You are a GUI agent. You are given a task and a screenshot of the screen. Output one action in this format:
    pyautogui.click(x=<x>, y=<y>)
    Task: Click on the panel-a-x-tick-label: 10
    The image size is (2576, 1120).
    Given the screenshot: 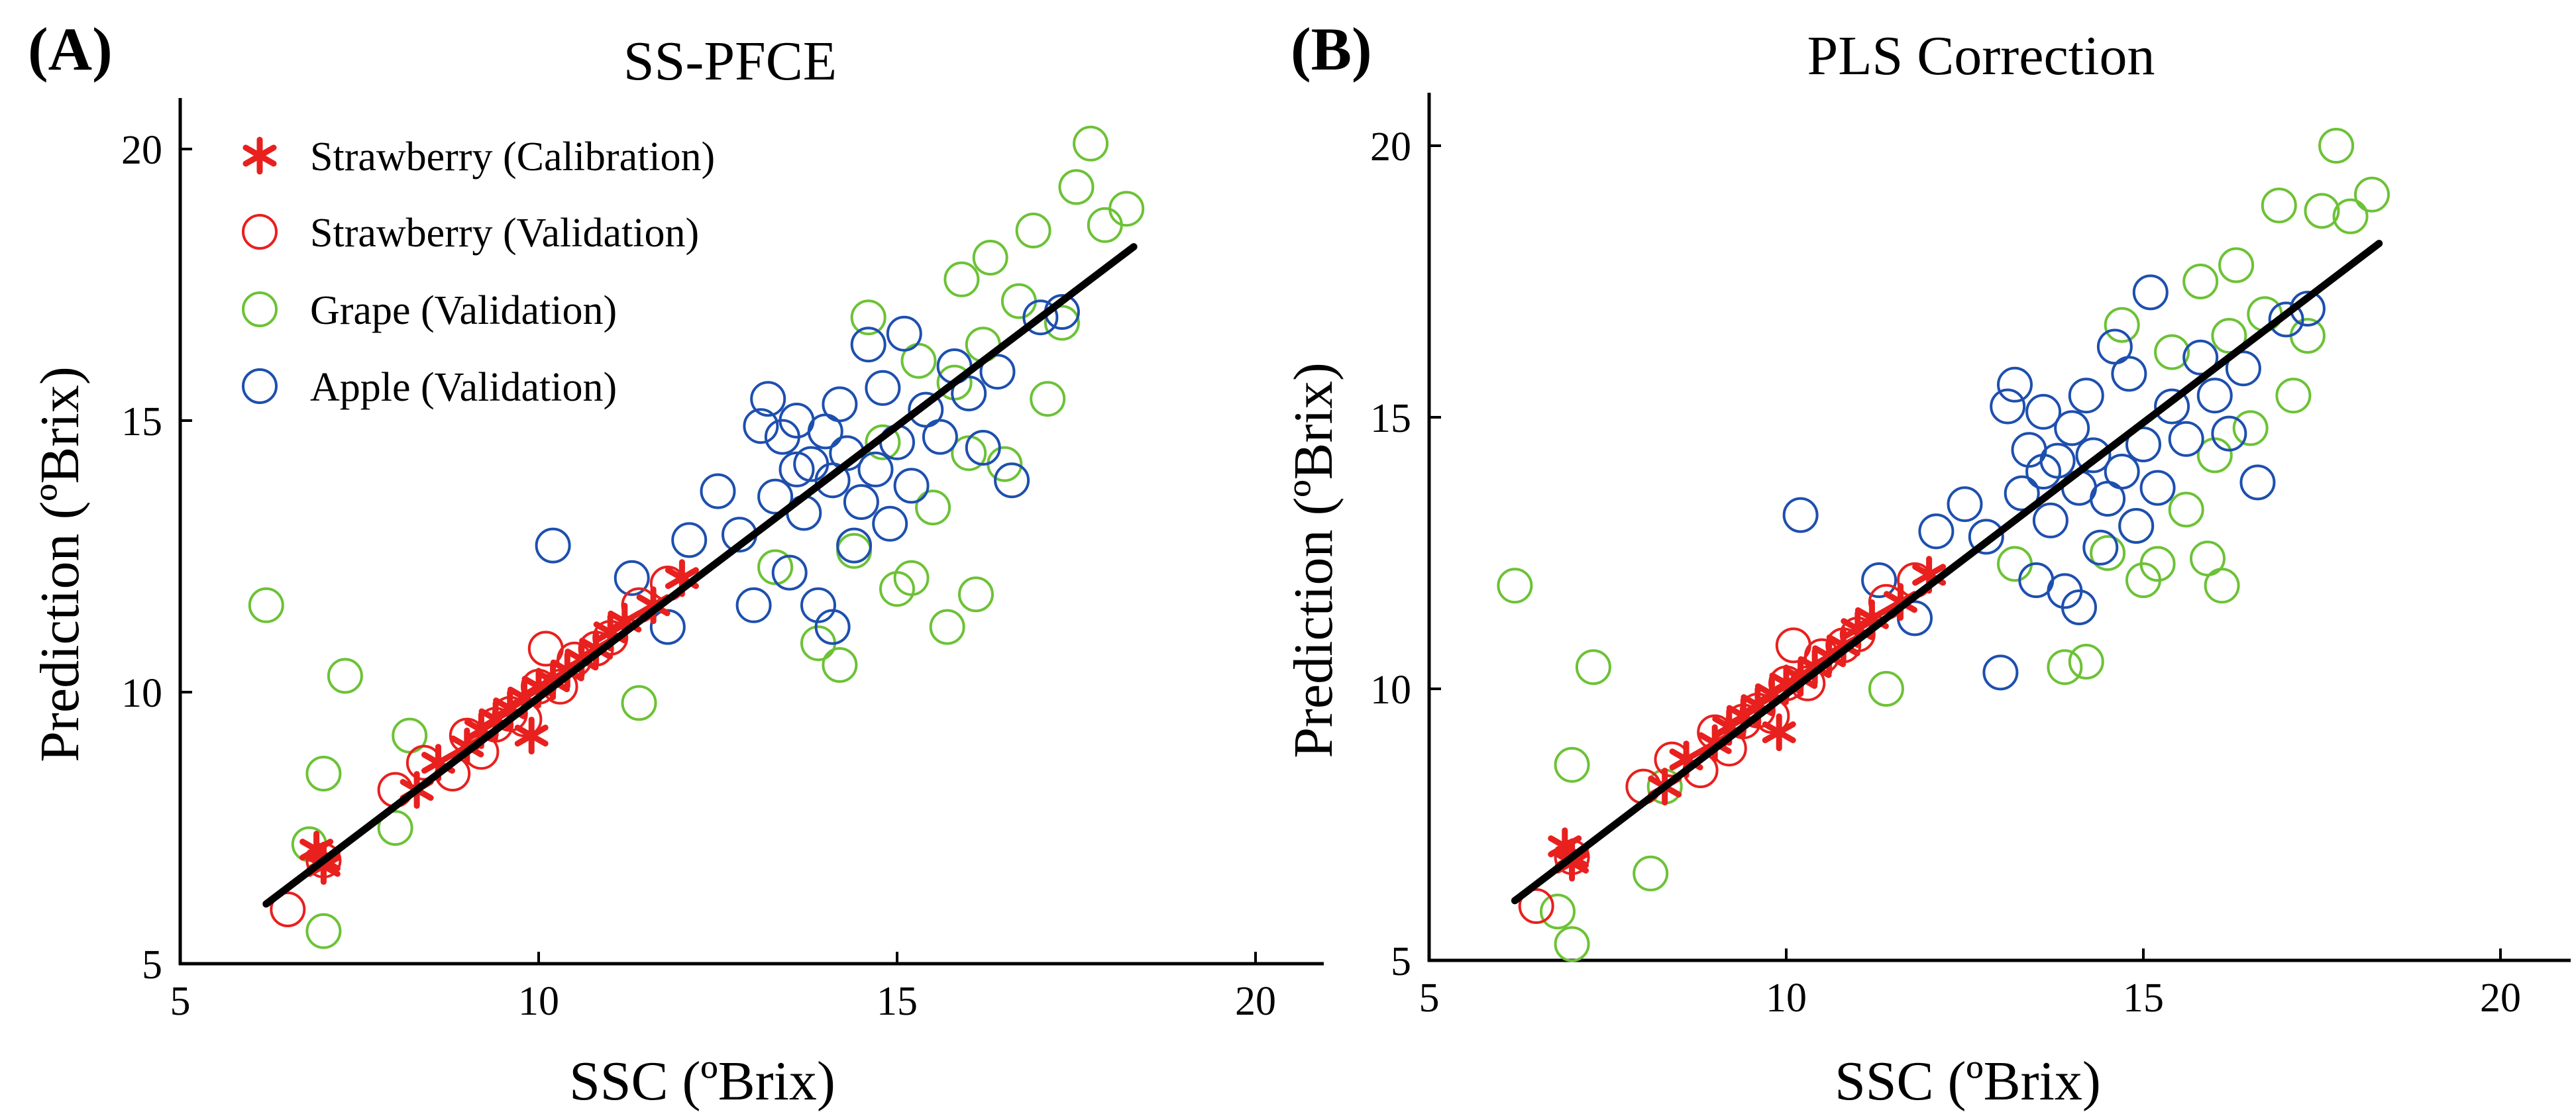 What is the action you would take?
    pyautogui.click(x=538, y=1001)
    